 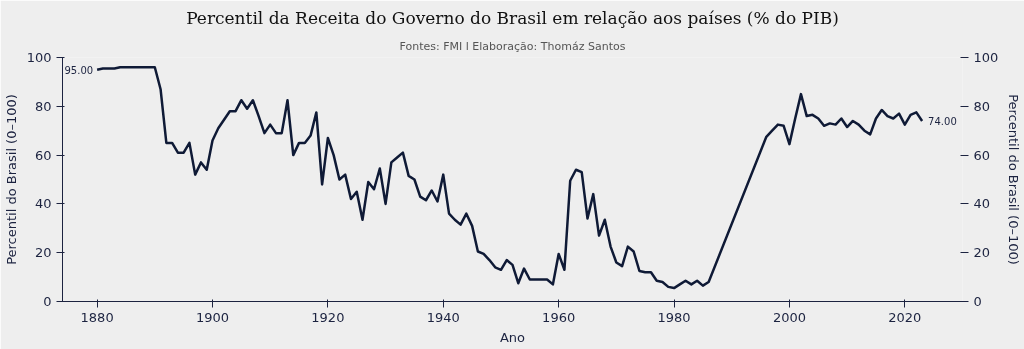 I want to click on y2-tick-label: 20, so click(x=982, y=253).